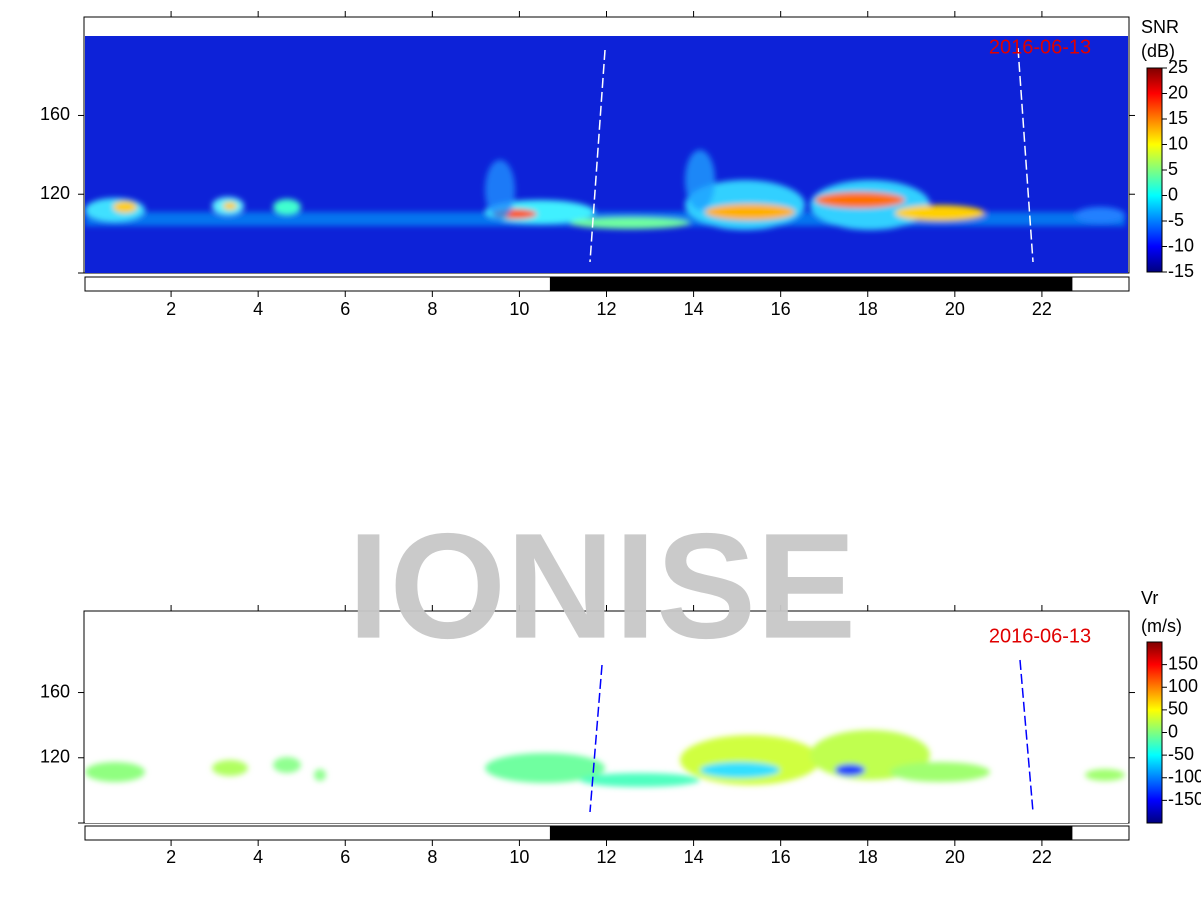 This screenshot has width=1201, height=901. Describe the element at coordinates (1161, 626) in the screenshot. I see `colorbar-label: (m/s)` at that location.